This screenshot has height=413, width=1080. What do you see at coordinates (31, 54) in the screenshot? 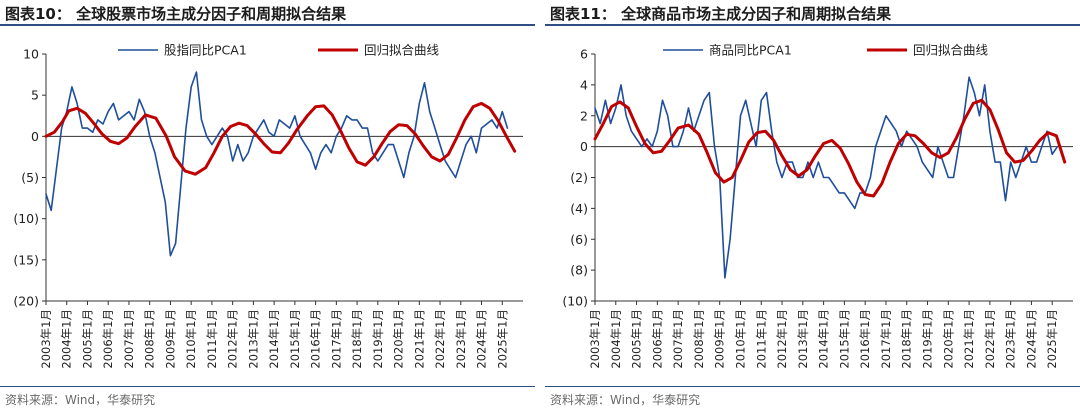
I see `y-tick-label: 10` at bounding box center [31, 54].